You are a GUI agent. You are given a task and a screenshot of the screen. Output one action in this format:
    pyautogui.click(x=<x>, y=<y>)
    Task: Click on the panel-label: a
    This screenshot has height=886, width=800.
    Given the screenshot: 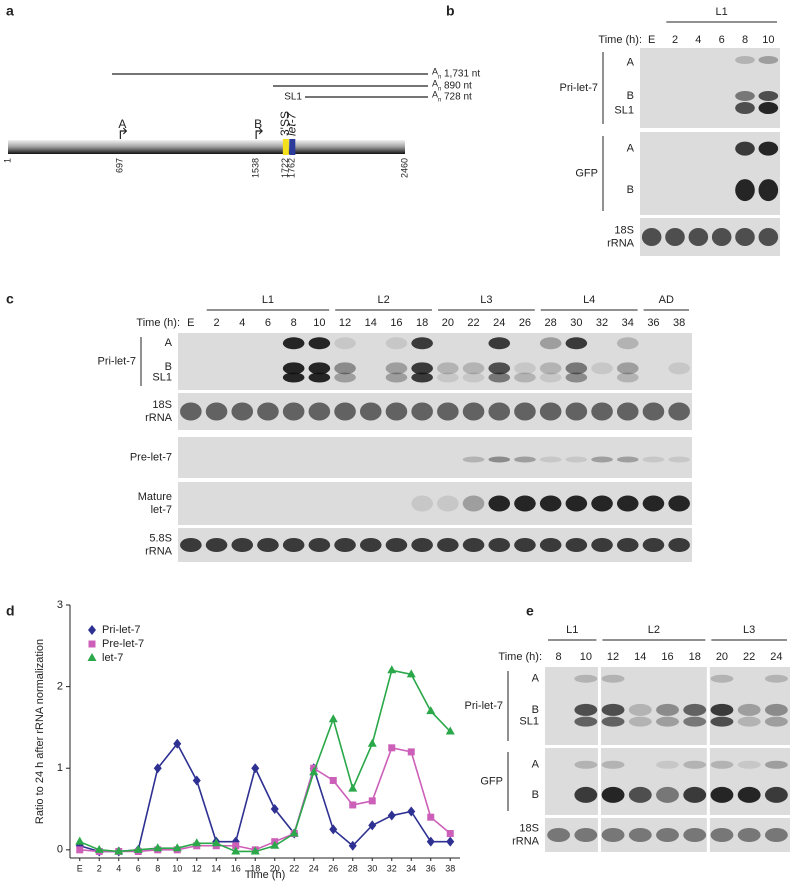 What is the action you would take?
    pyautogui.click(x=10, y=11)
    